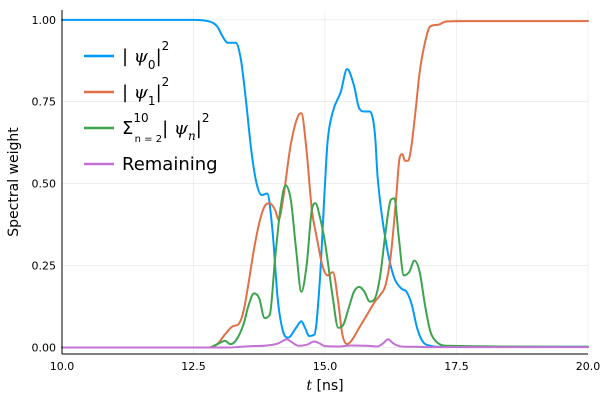  I want to click on legend-item-psi0: | ψ0|2, so click(126, 55).